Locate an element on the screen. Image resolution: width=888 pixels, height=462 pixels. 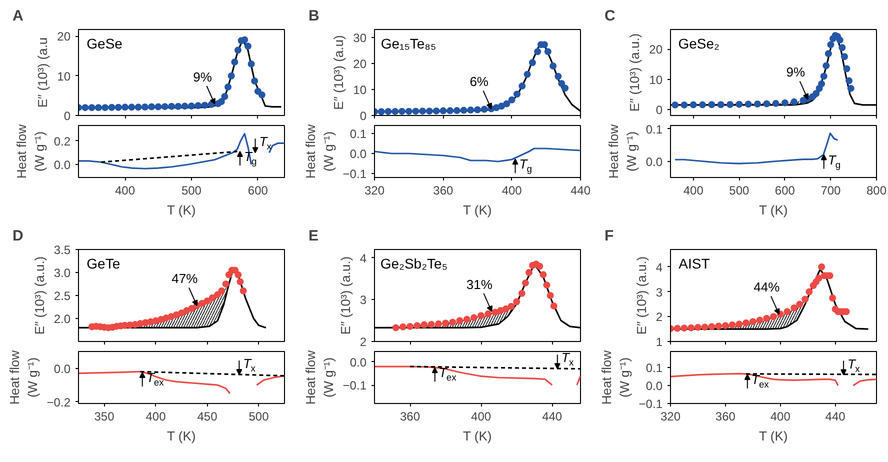
y-tick-label: −0.2 is located at coordinates (58, 402).